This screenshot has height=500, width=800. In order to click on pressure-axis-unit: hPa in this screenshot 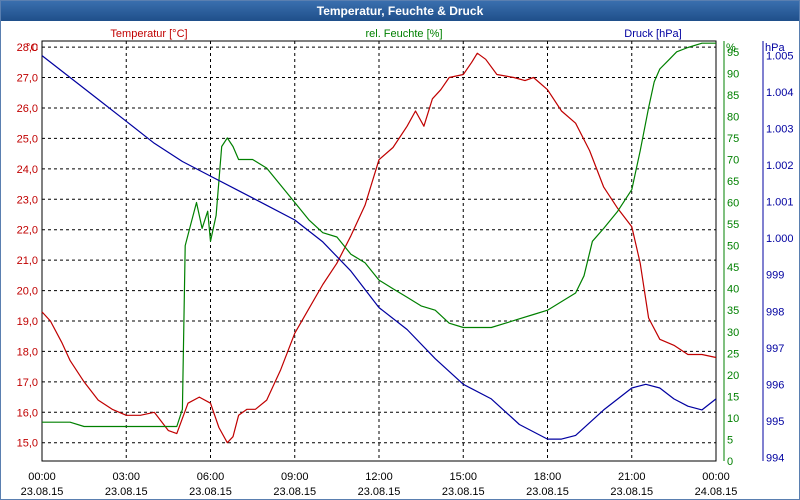, I will do `click(775, 48)`.